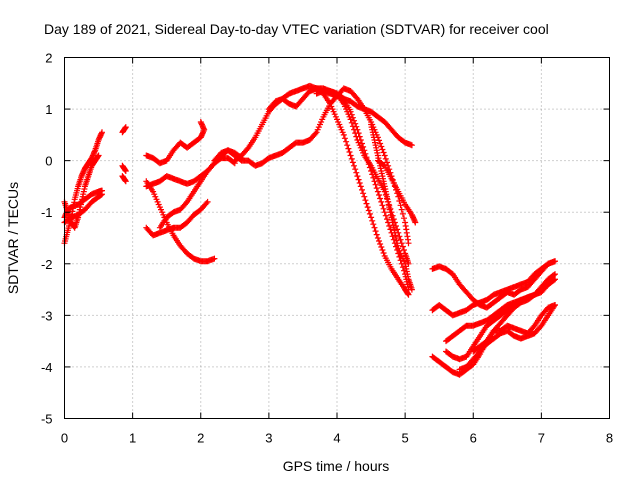  Describe the element at coordinates (200, 438) in the screenshot. I see `x-tick-label: 2` at that location.